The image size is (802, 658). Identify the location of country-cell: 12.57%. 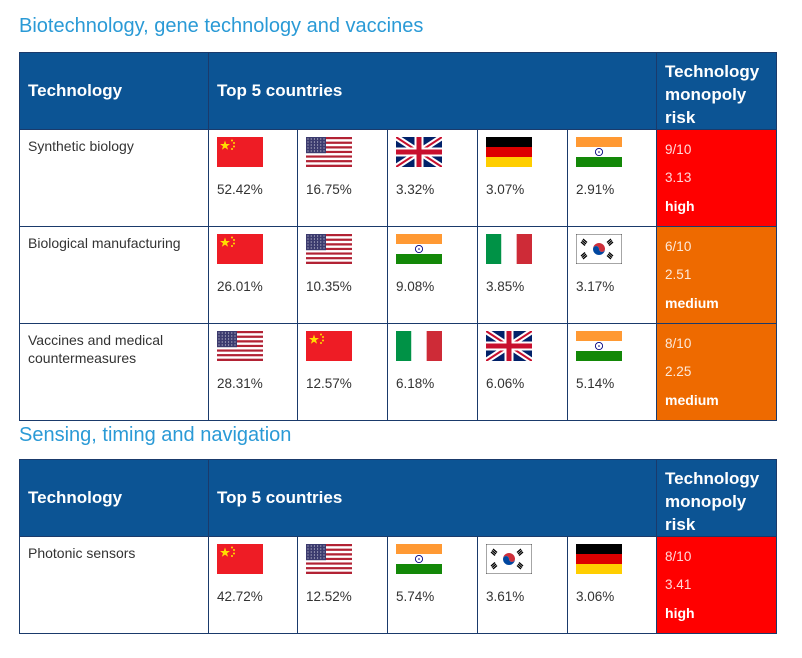
(342, 372).